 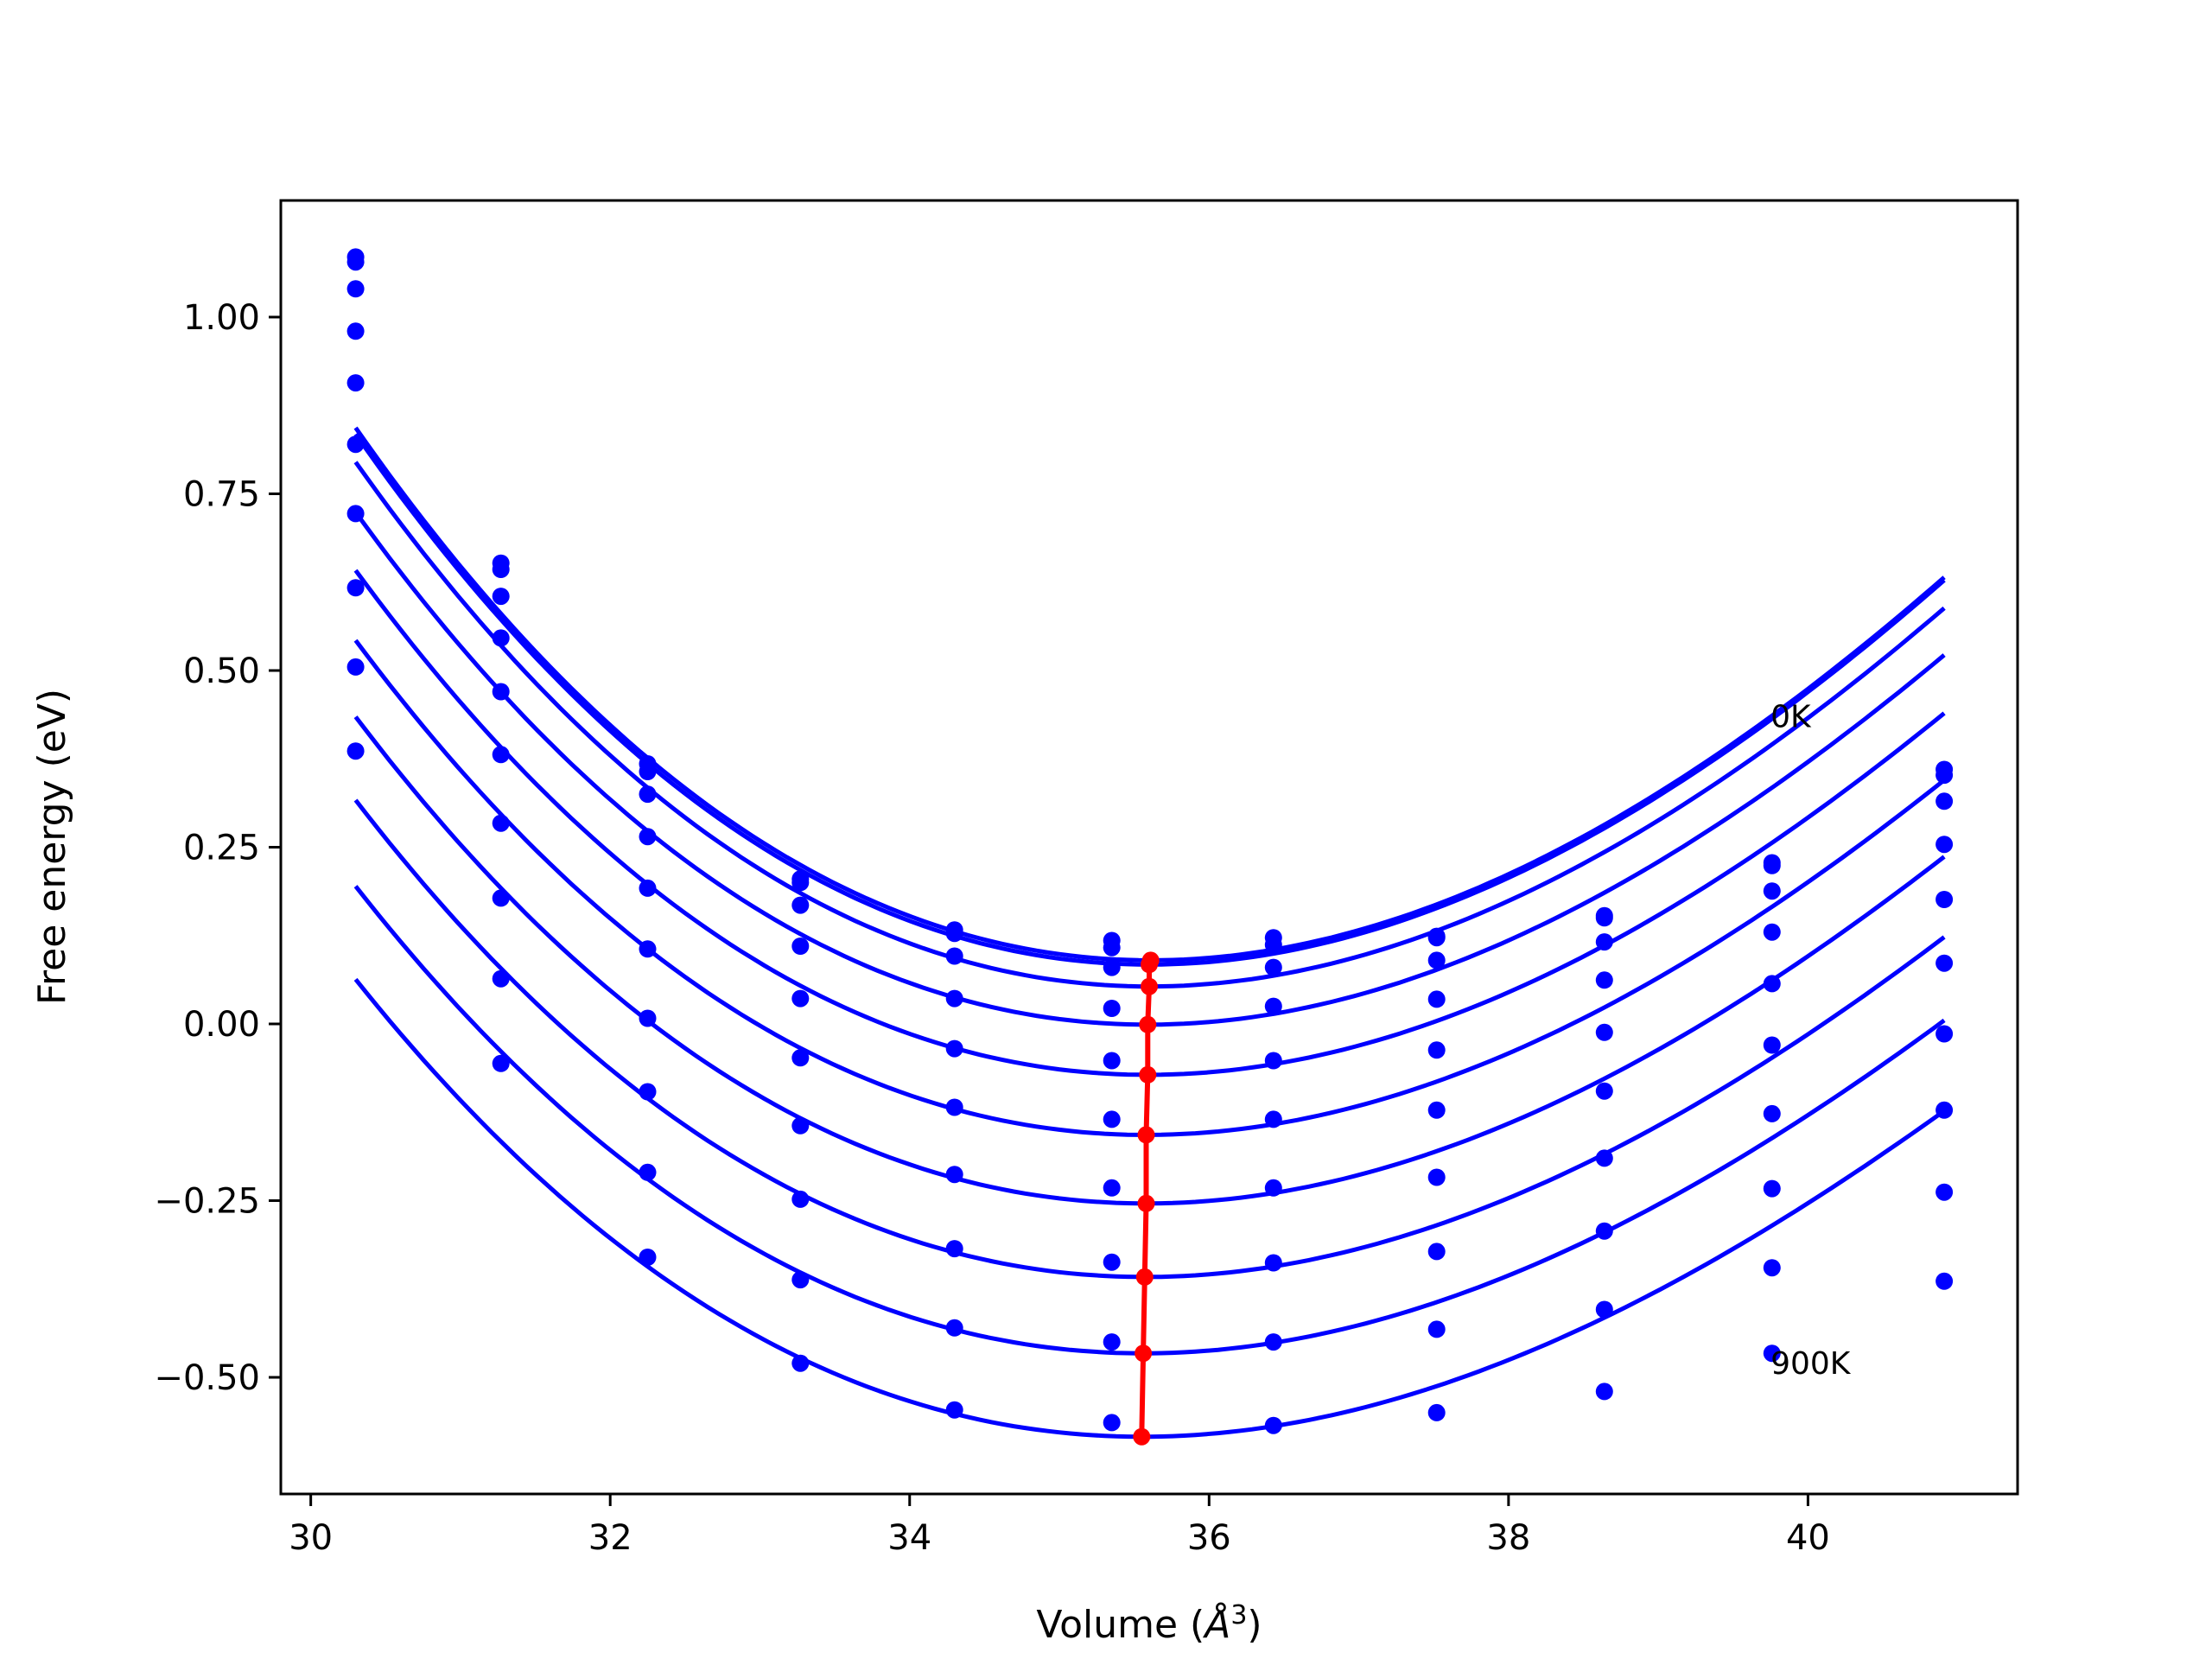 What do you see at coordinates (311, 1538) in the screenshot?
I see `x-tick-label: 30` at bounding box center [311, 1538].